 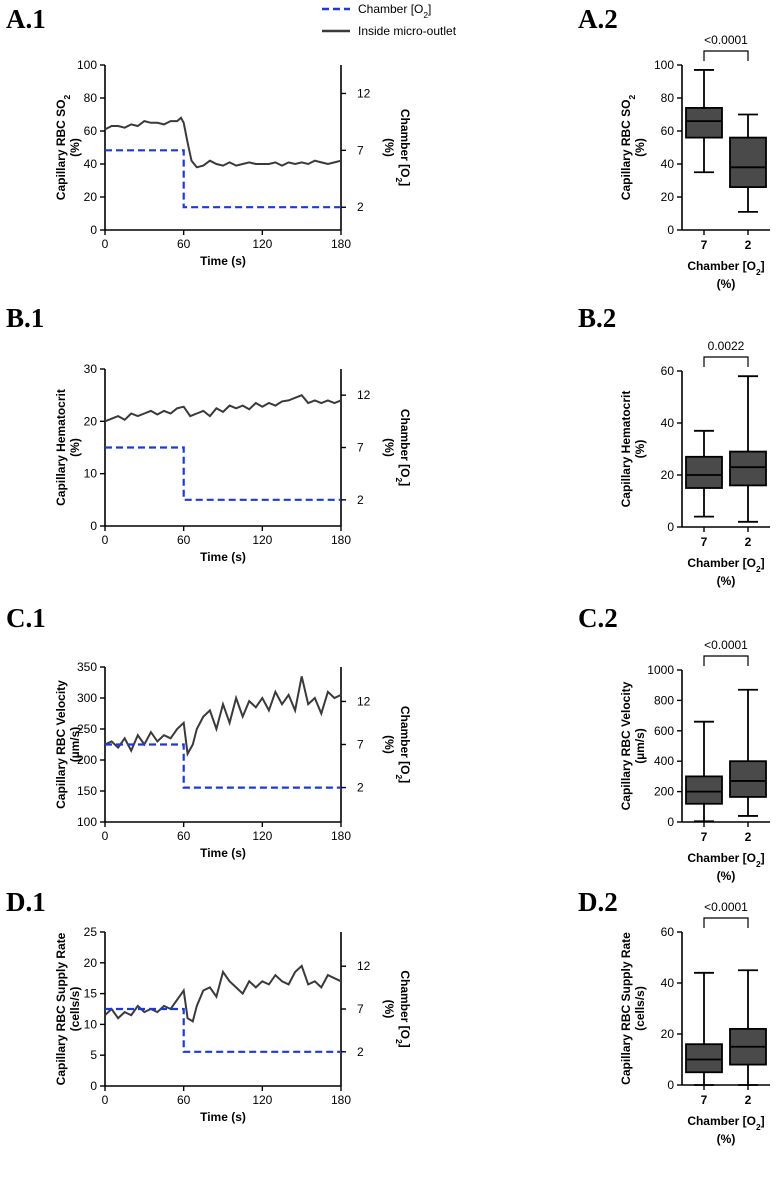 I want to click on y-tick-label: 30, so click(x=91, y=369).